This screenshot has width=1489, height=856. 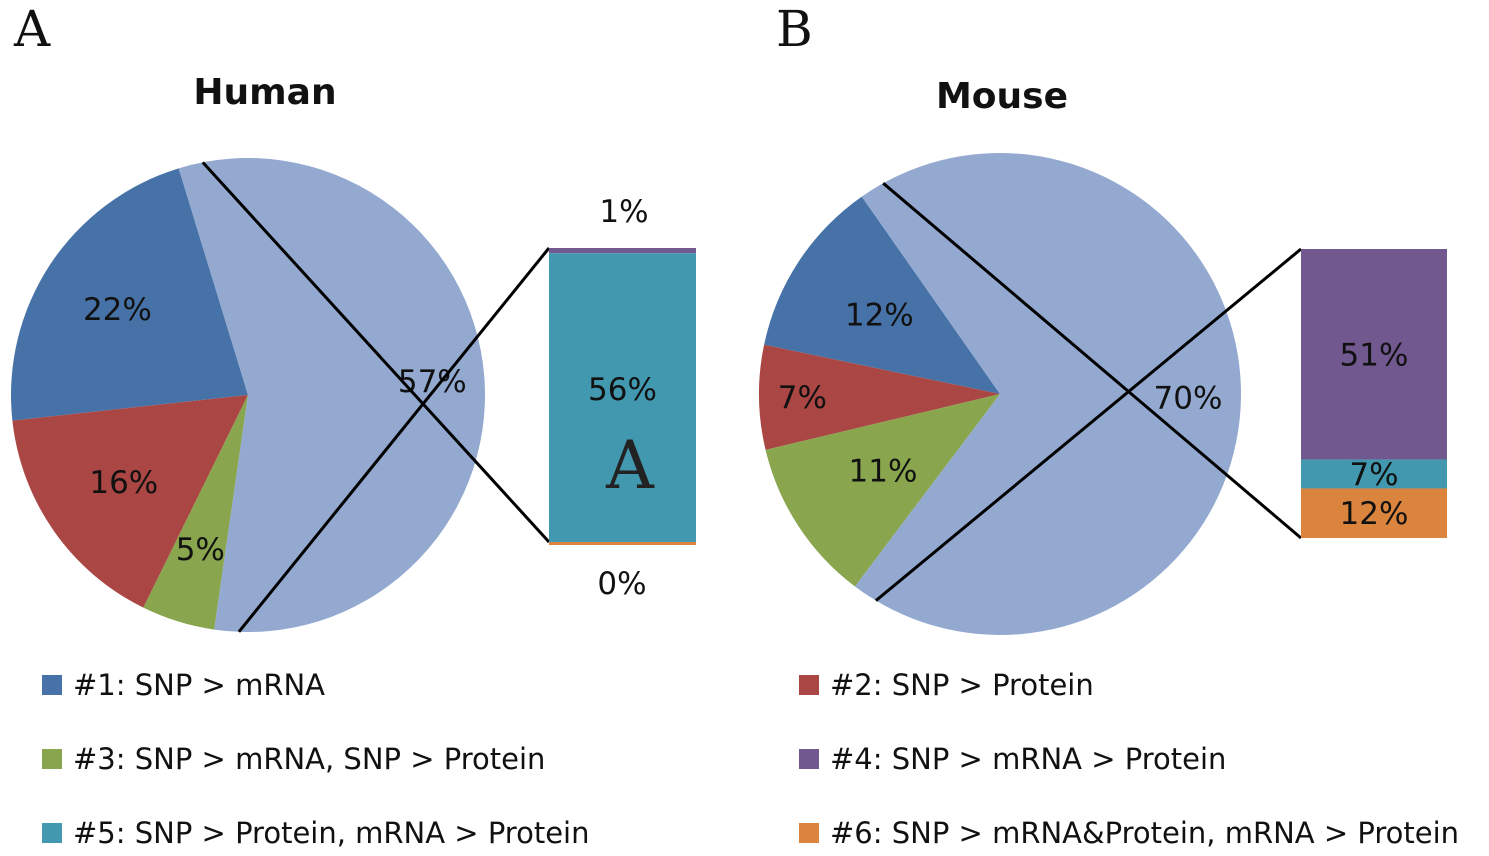 What do you see at coordinates (1028, 759) in the screenshot?
I see `legend-label: #4: SNP > mRNA > Protein` at bounding box center [1028, 759].